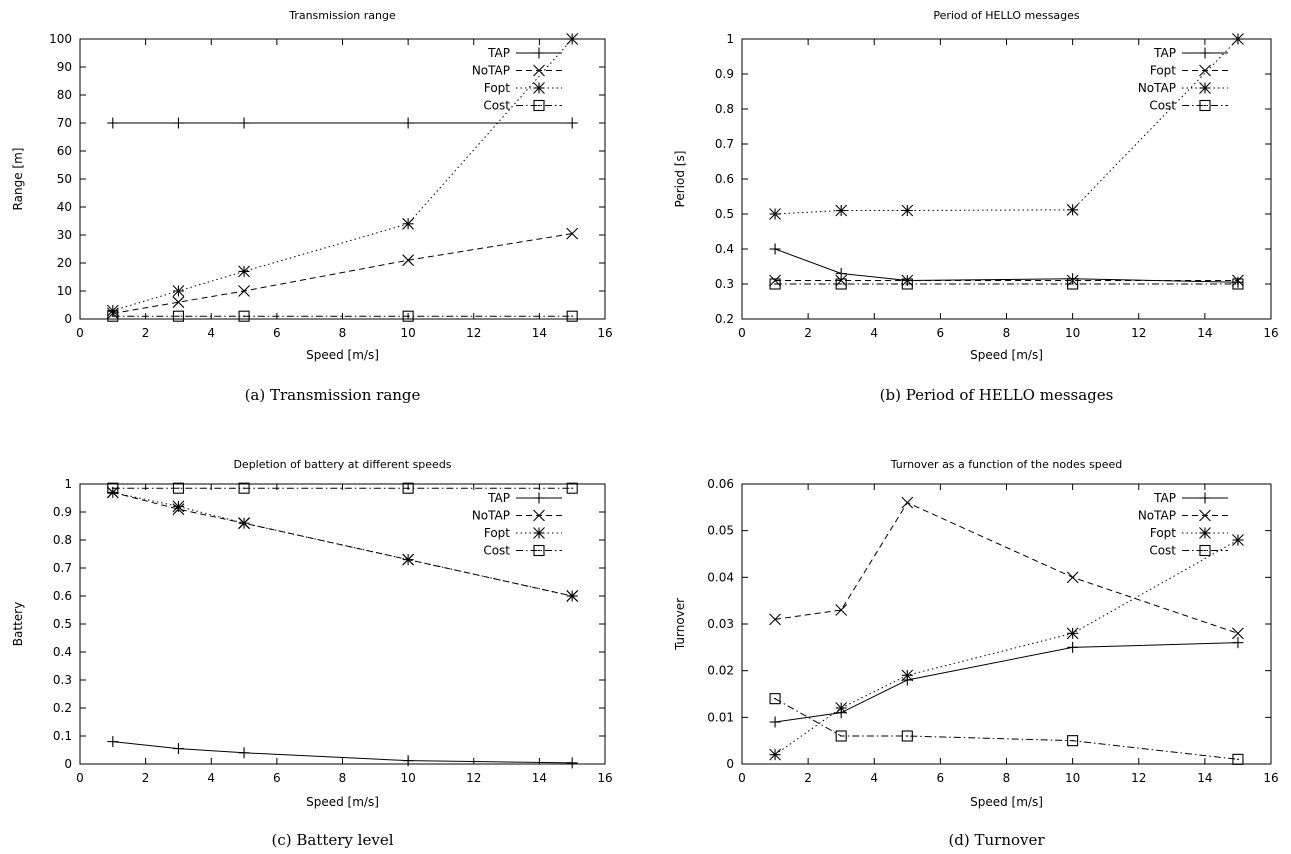  I want to click on series-line-notap, so click(342, 273).